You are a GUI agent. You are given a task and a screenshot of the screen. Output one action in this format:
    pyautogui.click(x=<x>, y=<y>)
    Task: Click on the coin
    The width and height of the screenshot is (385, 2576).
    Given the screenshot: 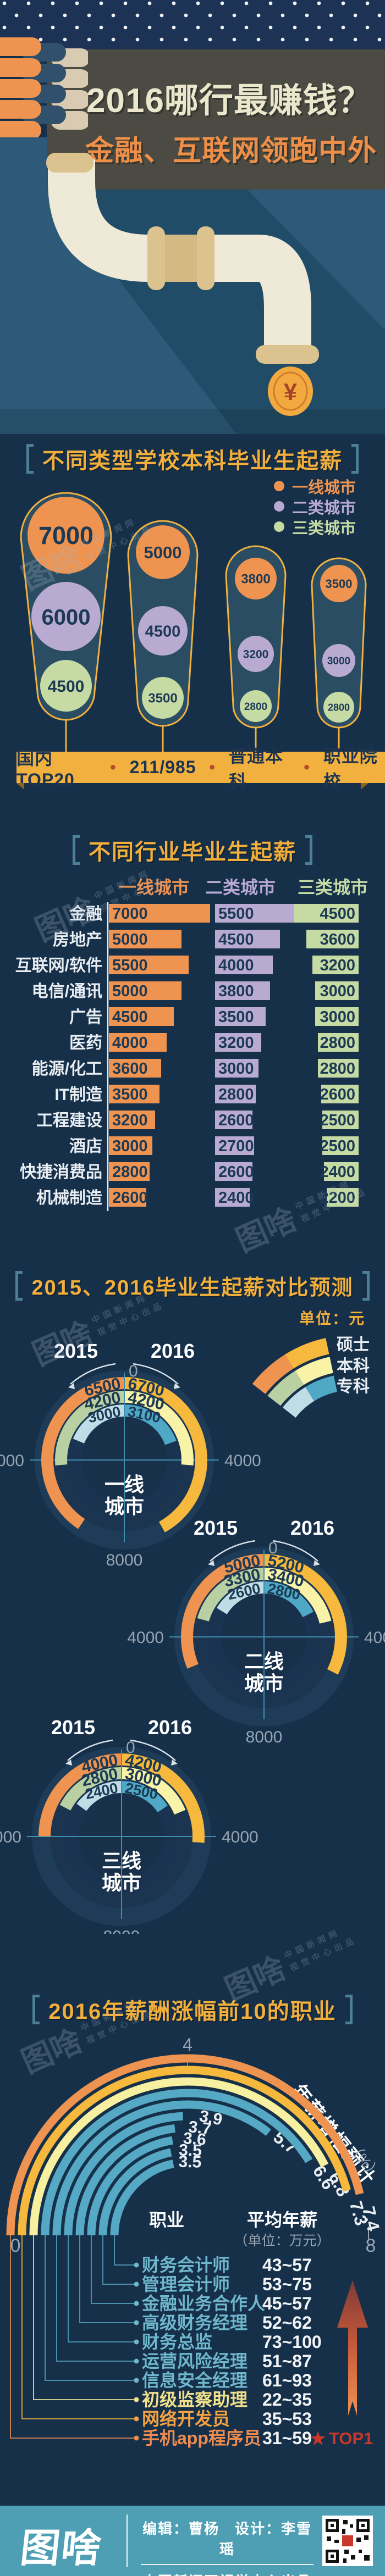 What is the action you would take?
    pyautogui.click(x=290, y=391)
    